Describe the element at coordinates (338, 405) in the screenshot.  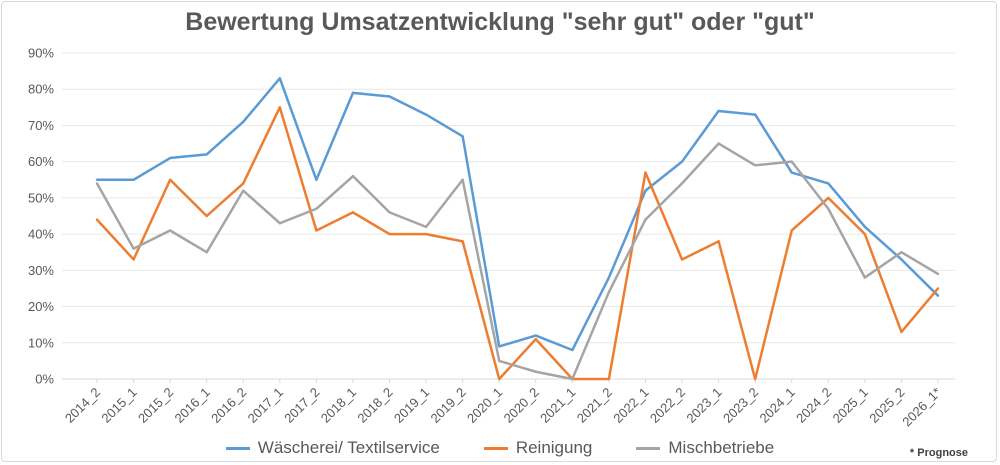
I see `x-tick-label: 2018_1` at that location.